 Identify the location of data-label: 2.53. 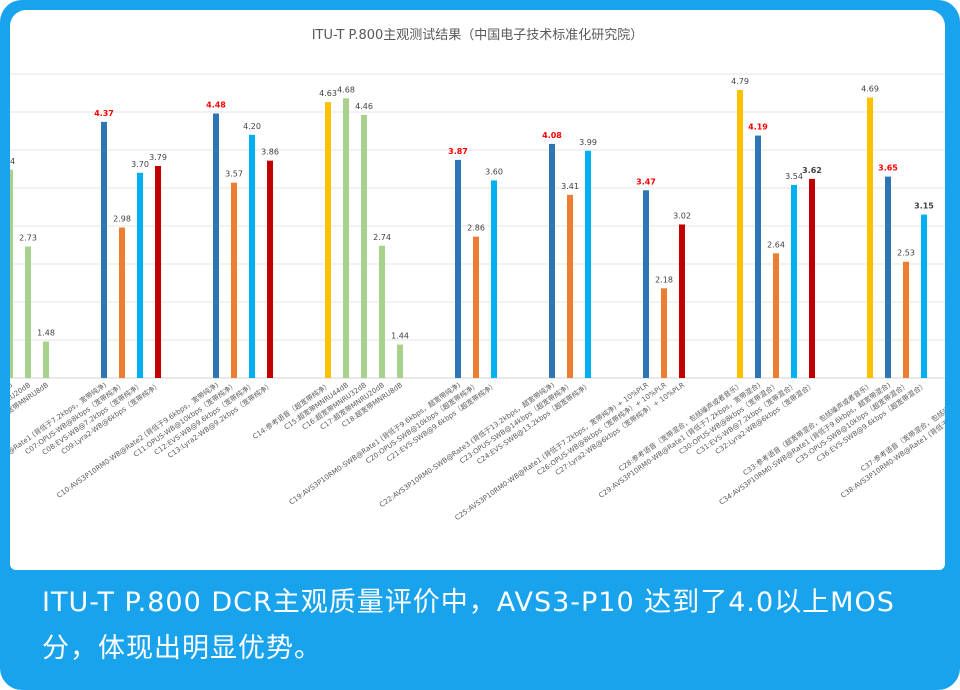
(906, 253).